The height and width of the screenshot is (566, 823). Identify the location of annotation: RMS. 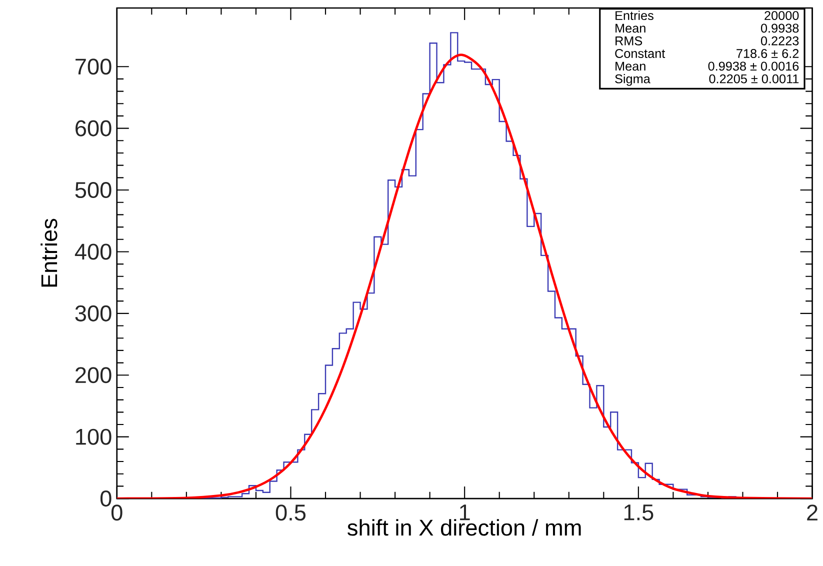
(629, 41).